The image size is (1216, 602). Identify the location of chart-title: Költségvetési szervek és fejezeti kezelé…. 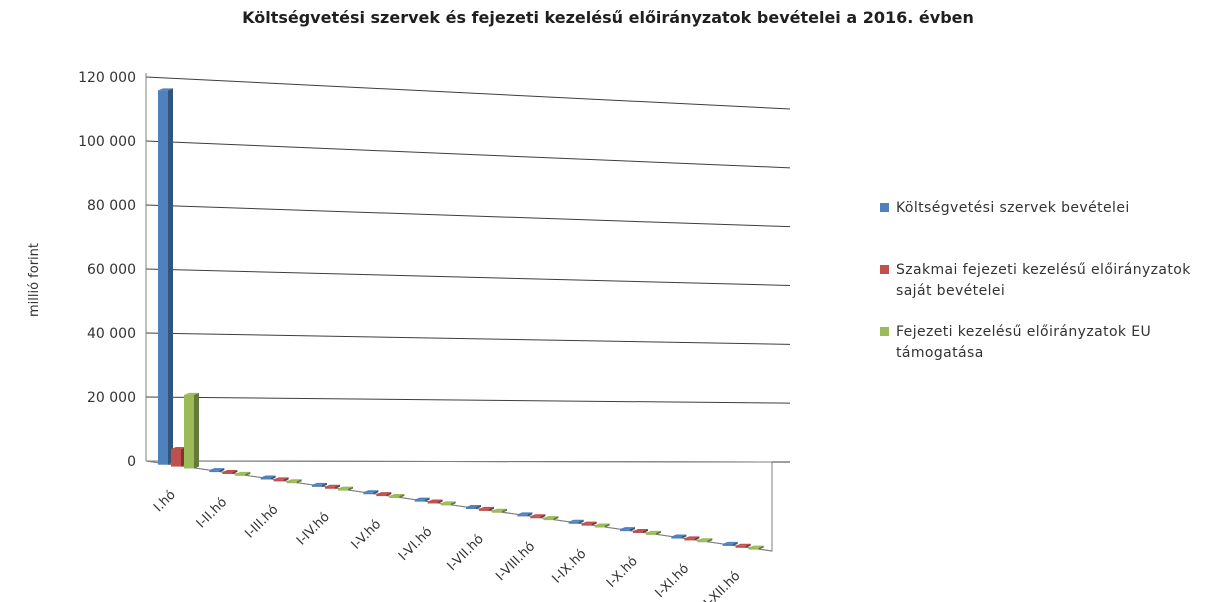
(608, 17).